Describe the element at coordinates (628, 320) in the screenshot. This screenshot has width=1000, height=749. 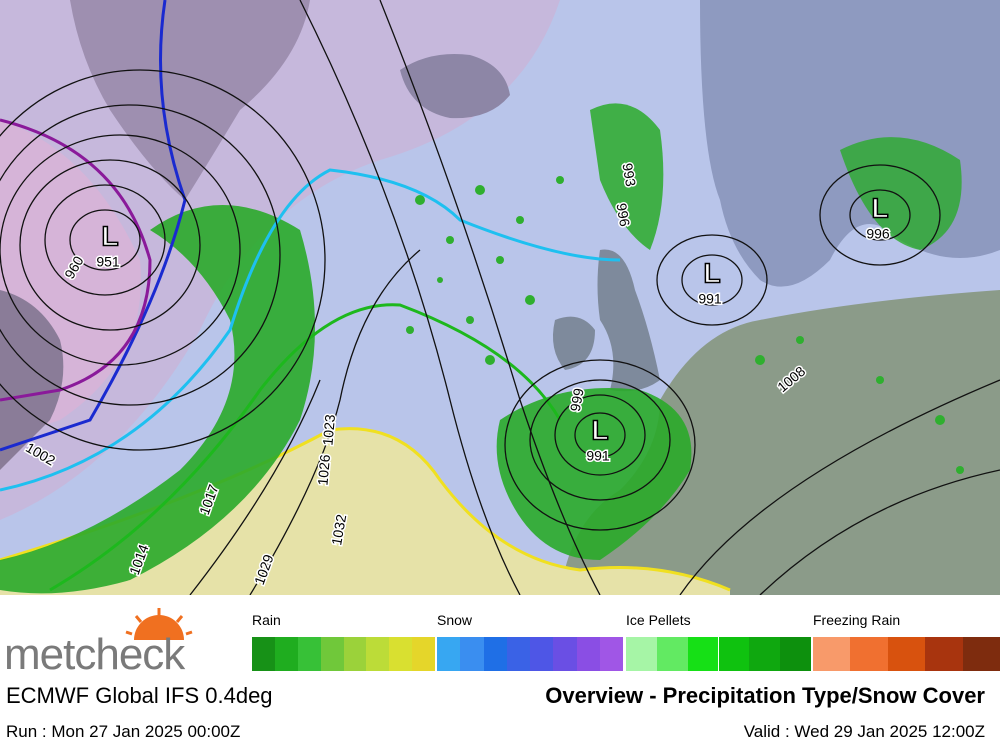
I see `britain` at that location.